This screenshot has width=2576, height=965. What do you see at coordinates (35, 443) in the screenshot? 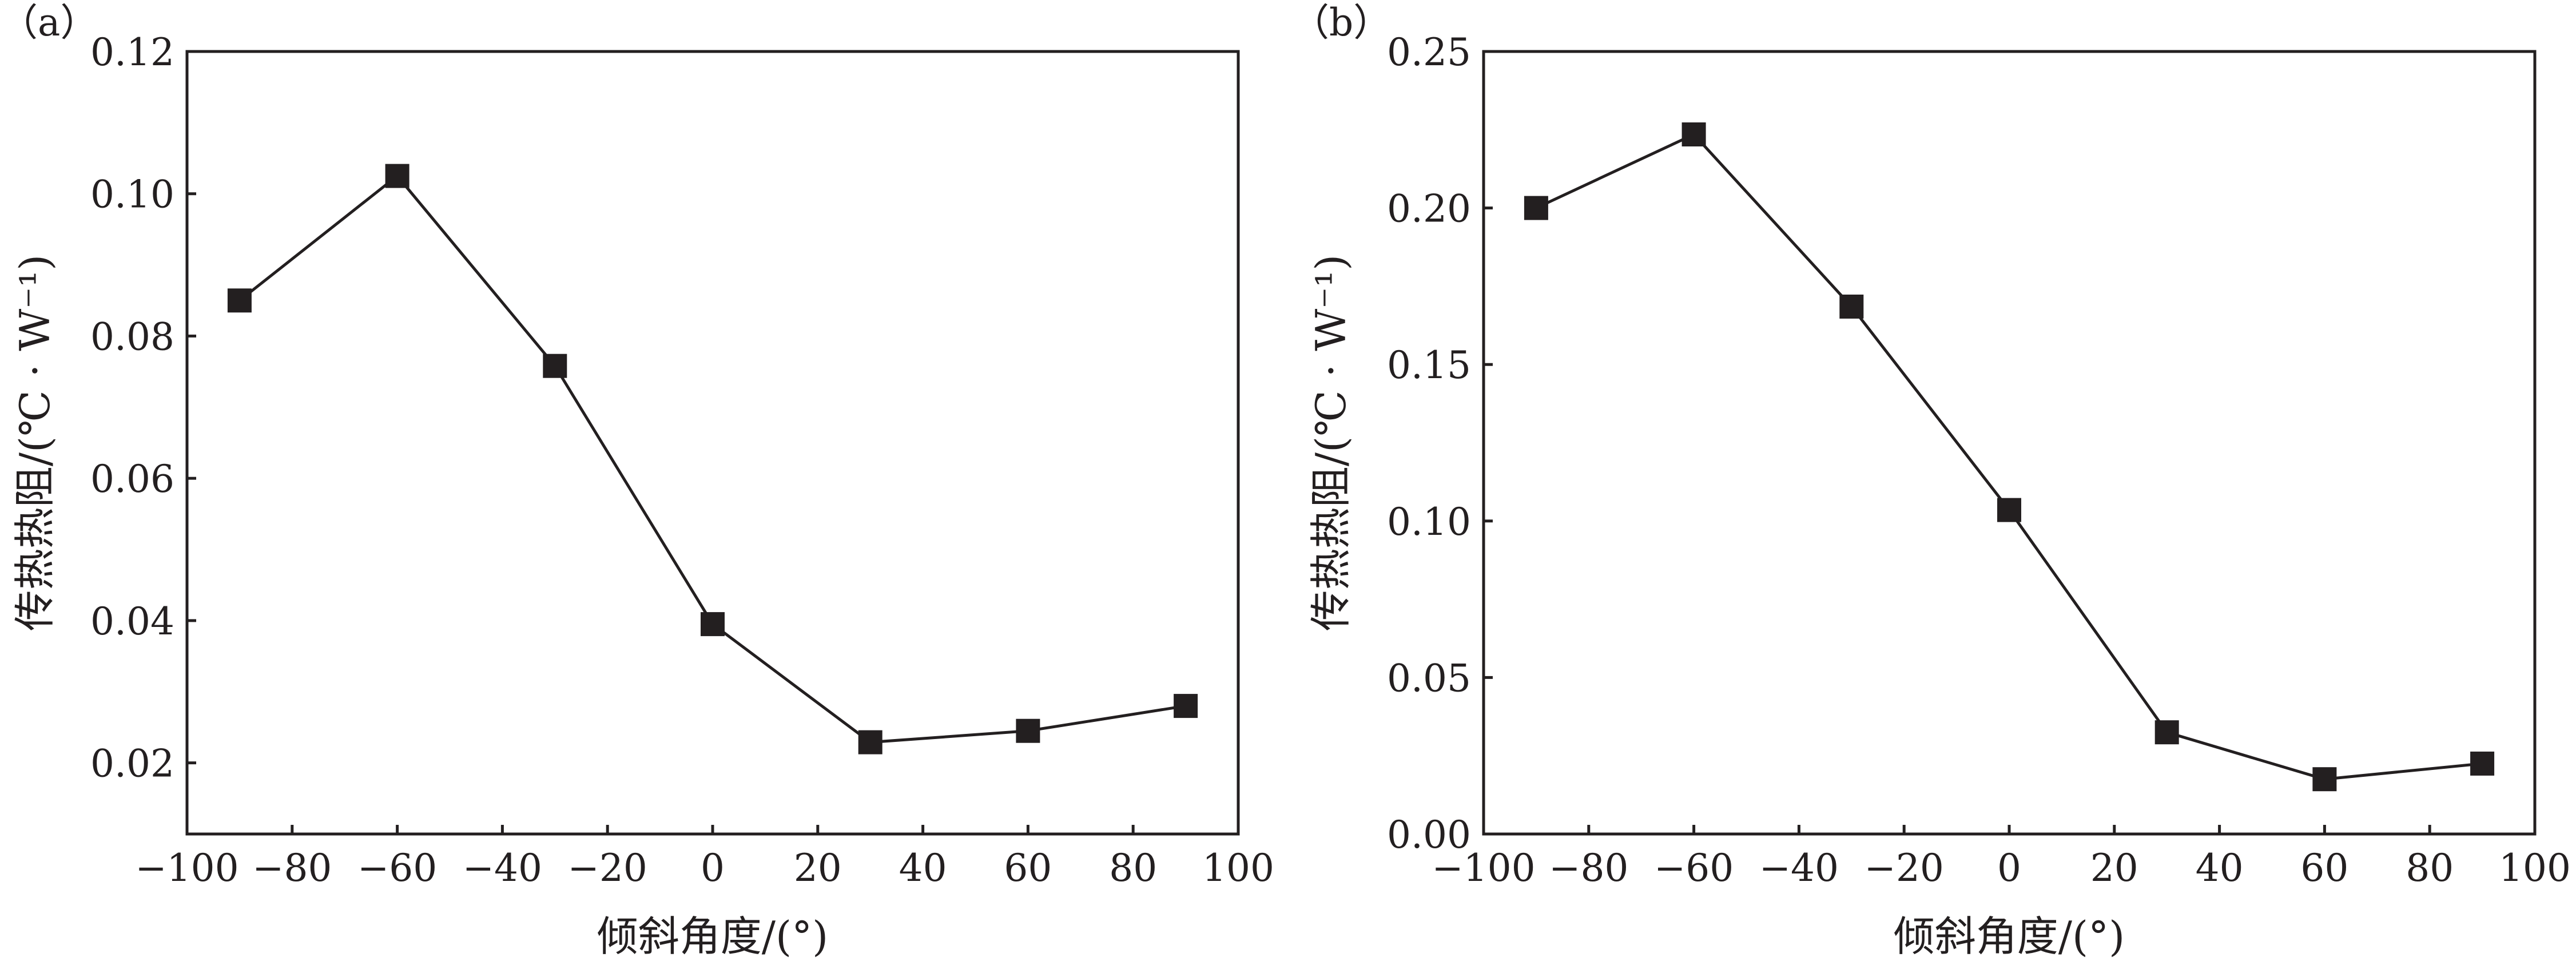
I see `y-axis-label-a: 传热热阻/(℃ · W⁻¹)` at bounding box center [35, 443].